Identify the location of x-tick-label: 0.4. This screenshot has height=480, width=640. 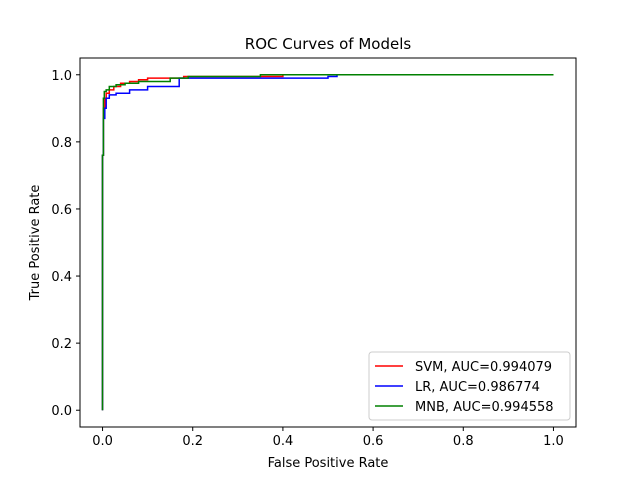
(283, 441).